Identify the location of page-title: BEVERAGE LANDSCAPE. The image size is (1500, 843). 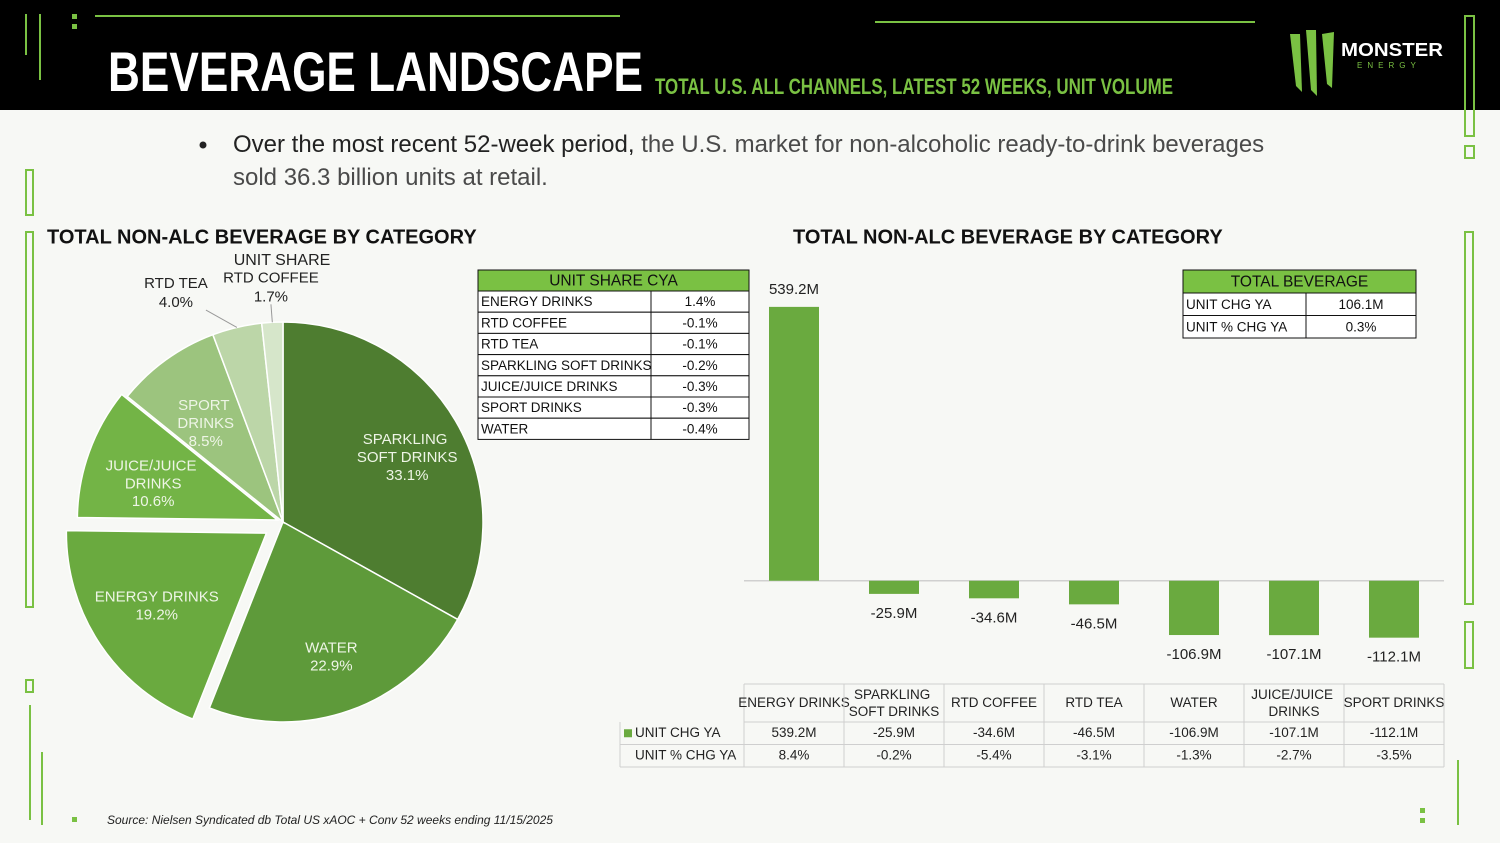
(375, 71).